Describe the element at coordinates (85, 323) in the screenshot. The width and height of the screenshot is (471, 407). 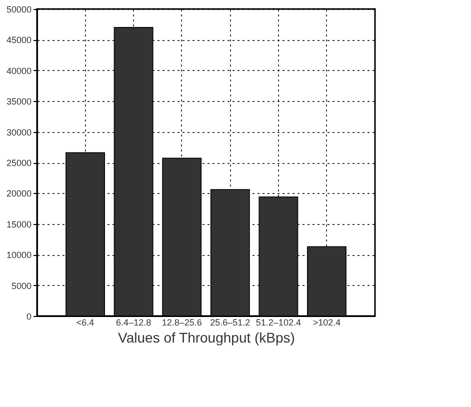
I see `x-tick-label: <6.4` at that location.